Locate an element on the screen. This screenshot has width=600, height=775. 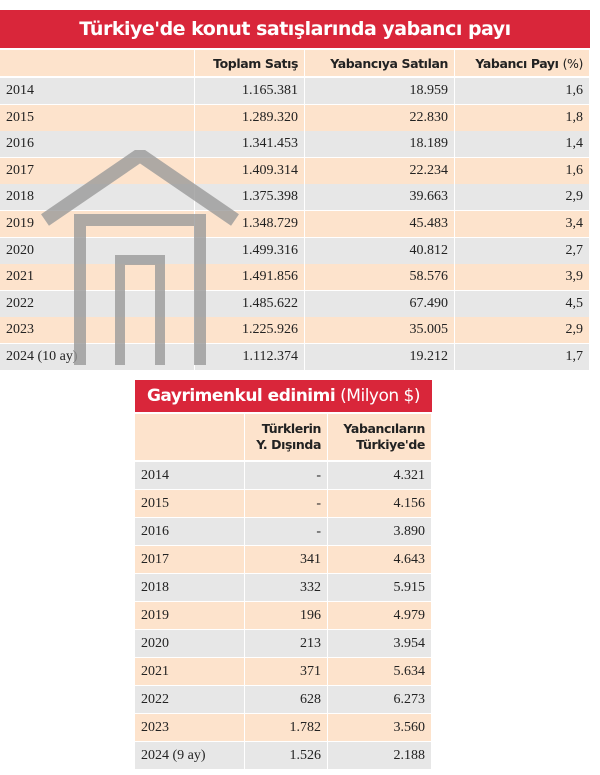
column-label: Türklerin Y. Dışında is located at coordinates (288, 437).